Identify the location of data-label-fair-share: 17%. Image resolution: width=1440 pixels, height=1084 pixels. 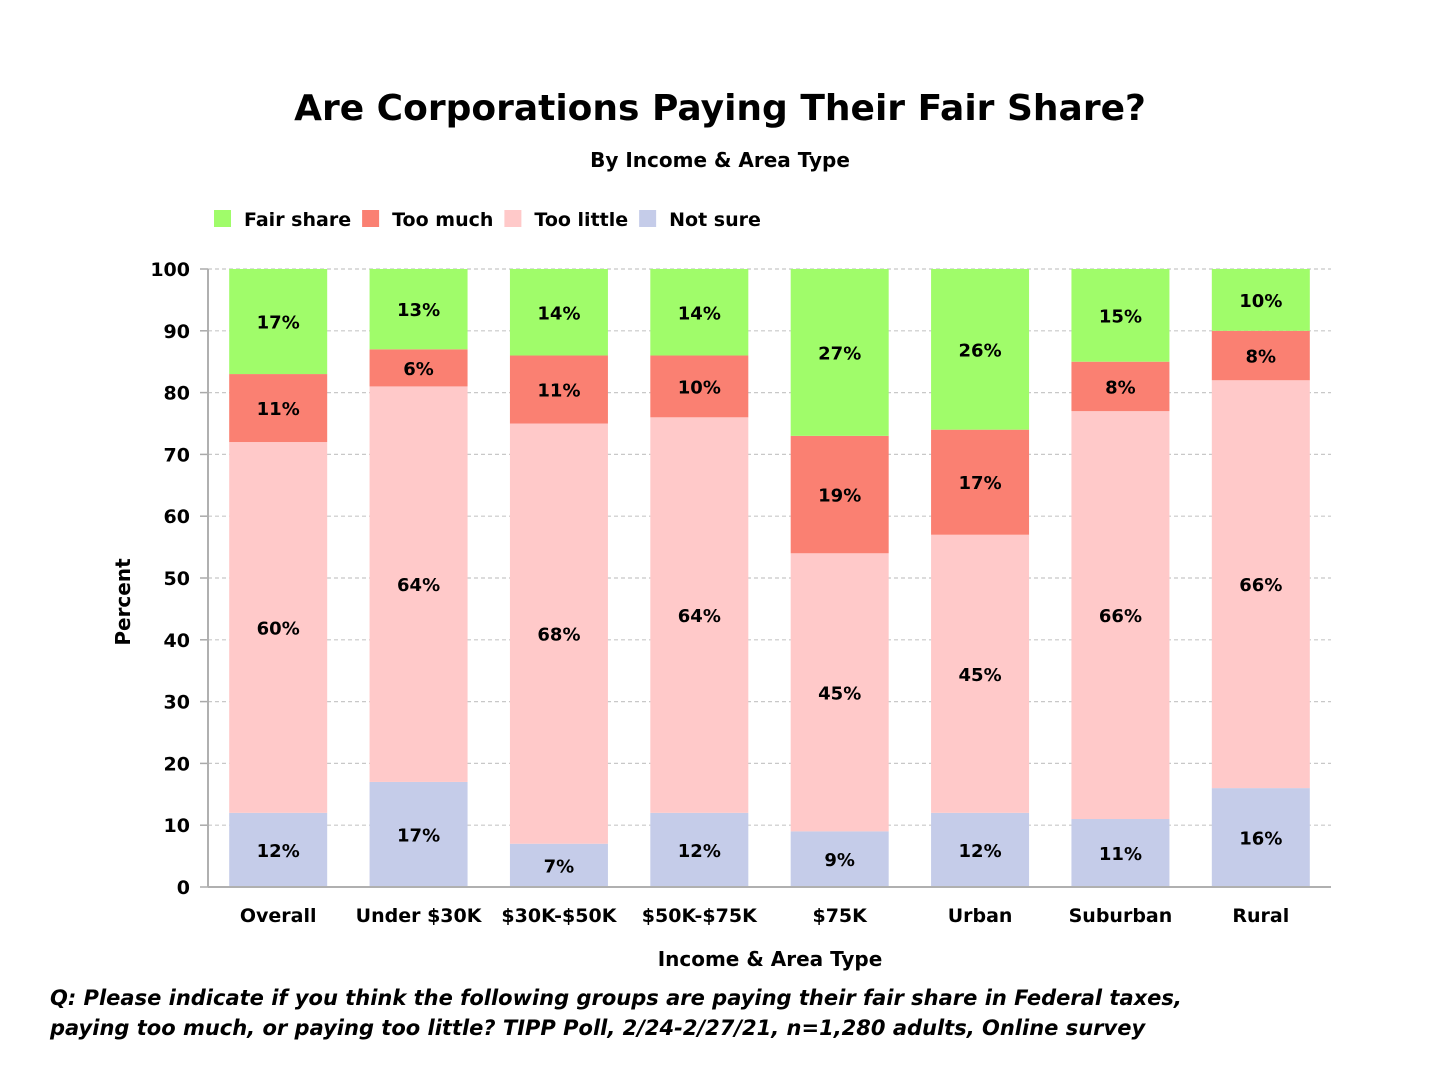
(278, 323).